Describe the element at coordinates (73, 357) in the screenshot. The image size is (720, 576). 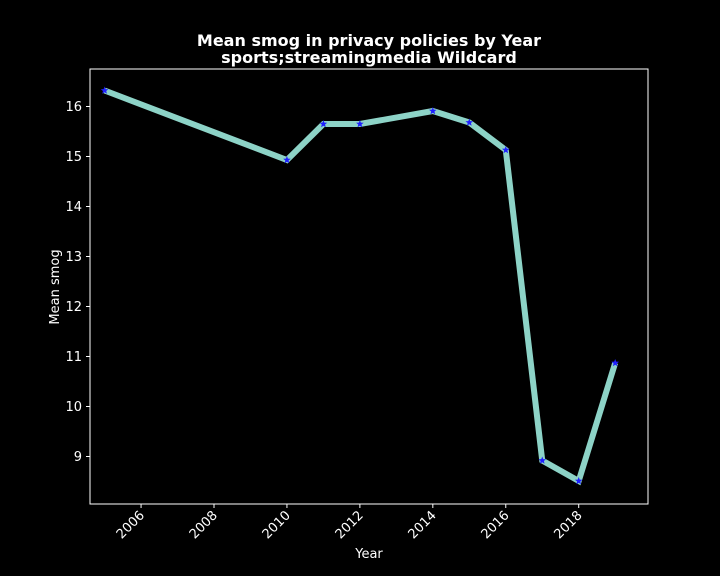
I see `y-tick-label: 11` at that location.